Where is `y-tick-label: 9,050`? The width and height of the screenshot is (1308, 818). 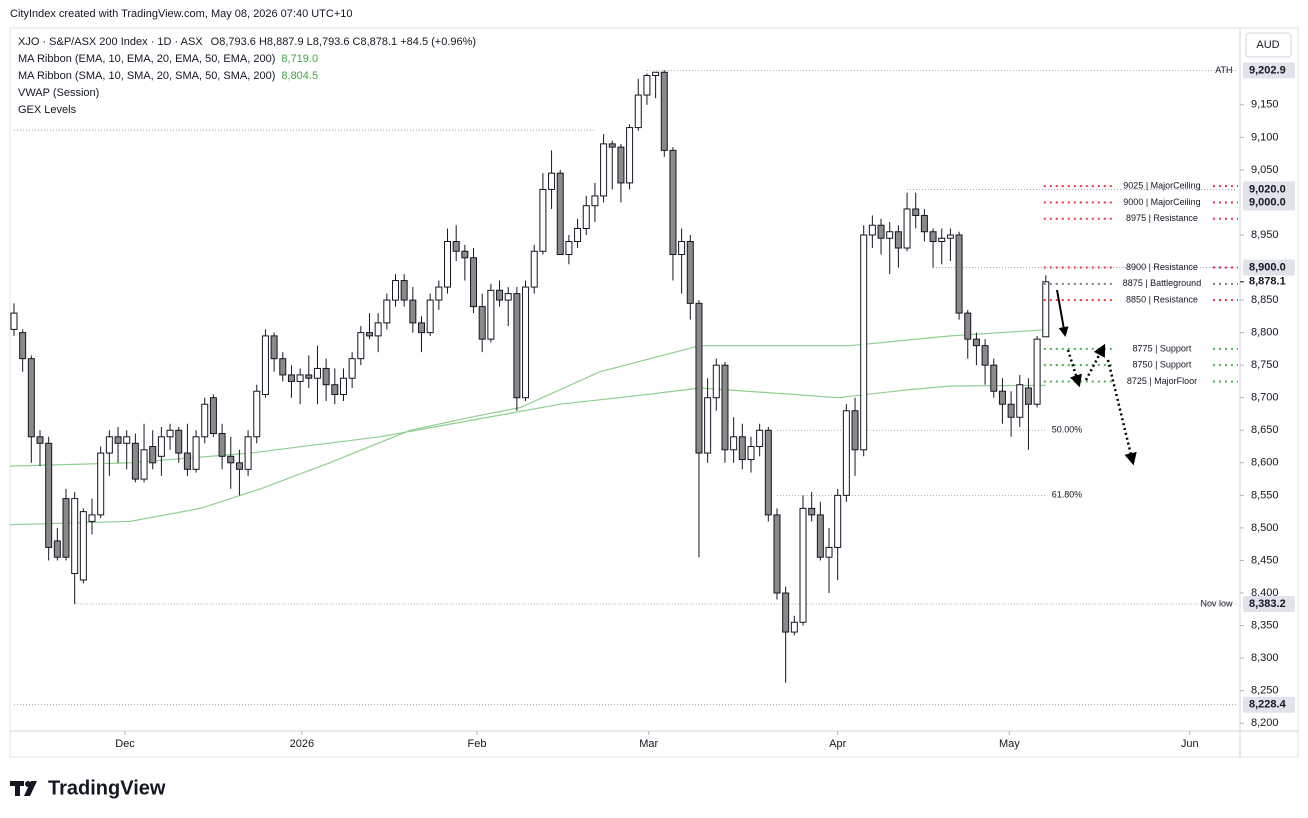
y-tick-label: 9,050 is located at coordinates (1265, 170).